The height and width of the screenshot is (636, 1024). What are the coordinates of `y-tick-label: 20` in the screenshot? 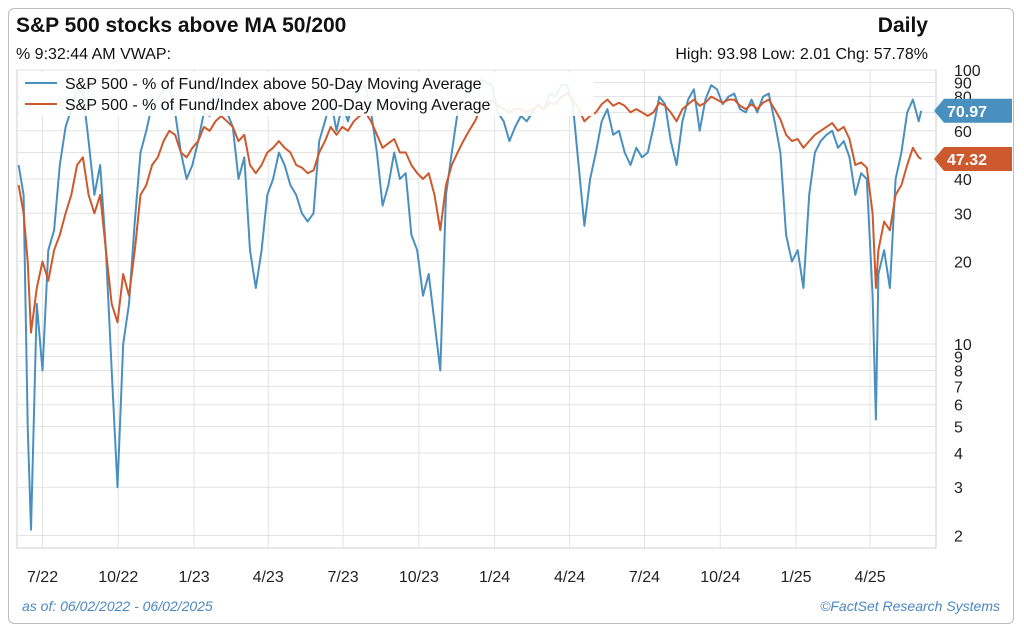 It's located at (963, 262).